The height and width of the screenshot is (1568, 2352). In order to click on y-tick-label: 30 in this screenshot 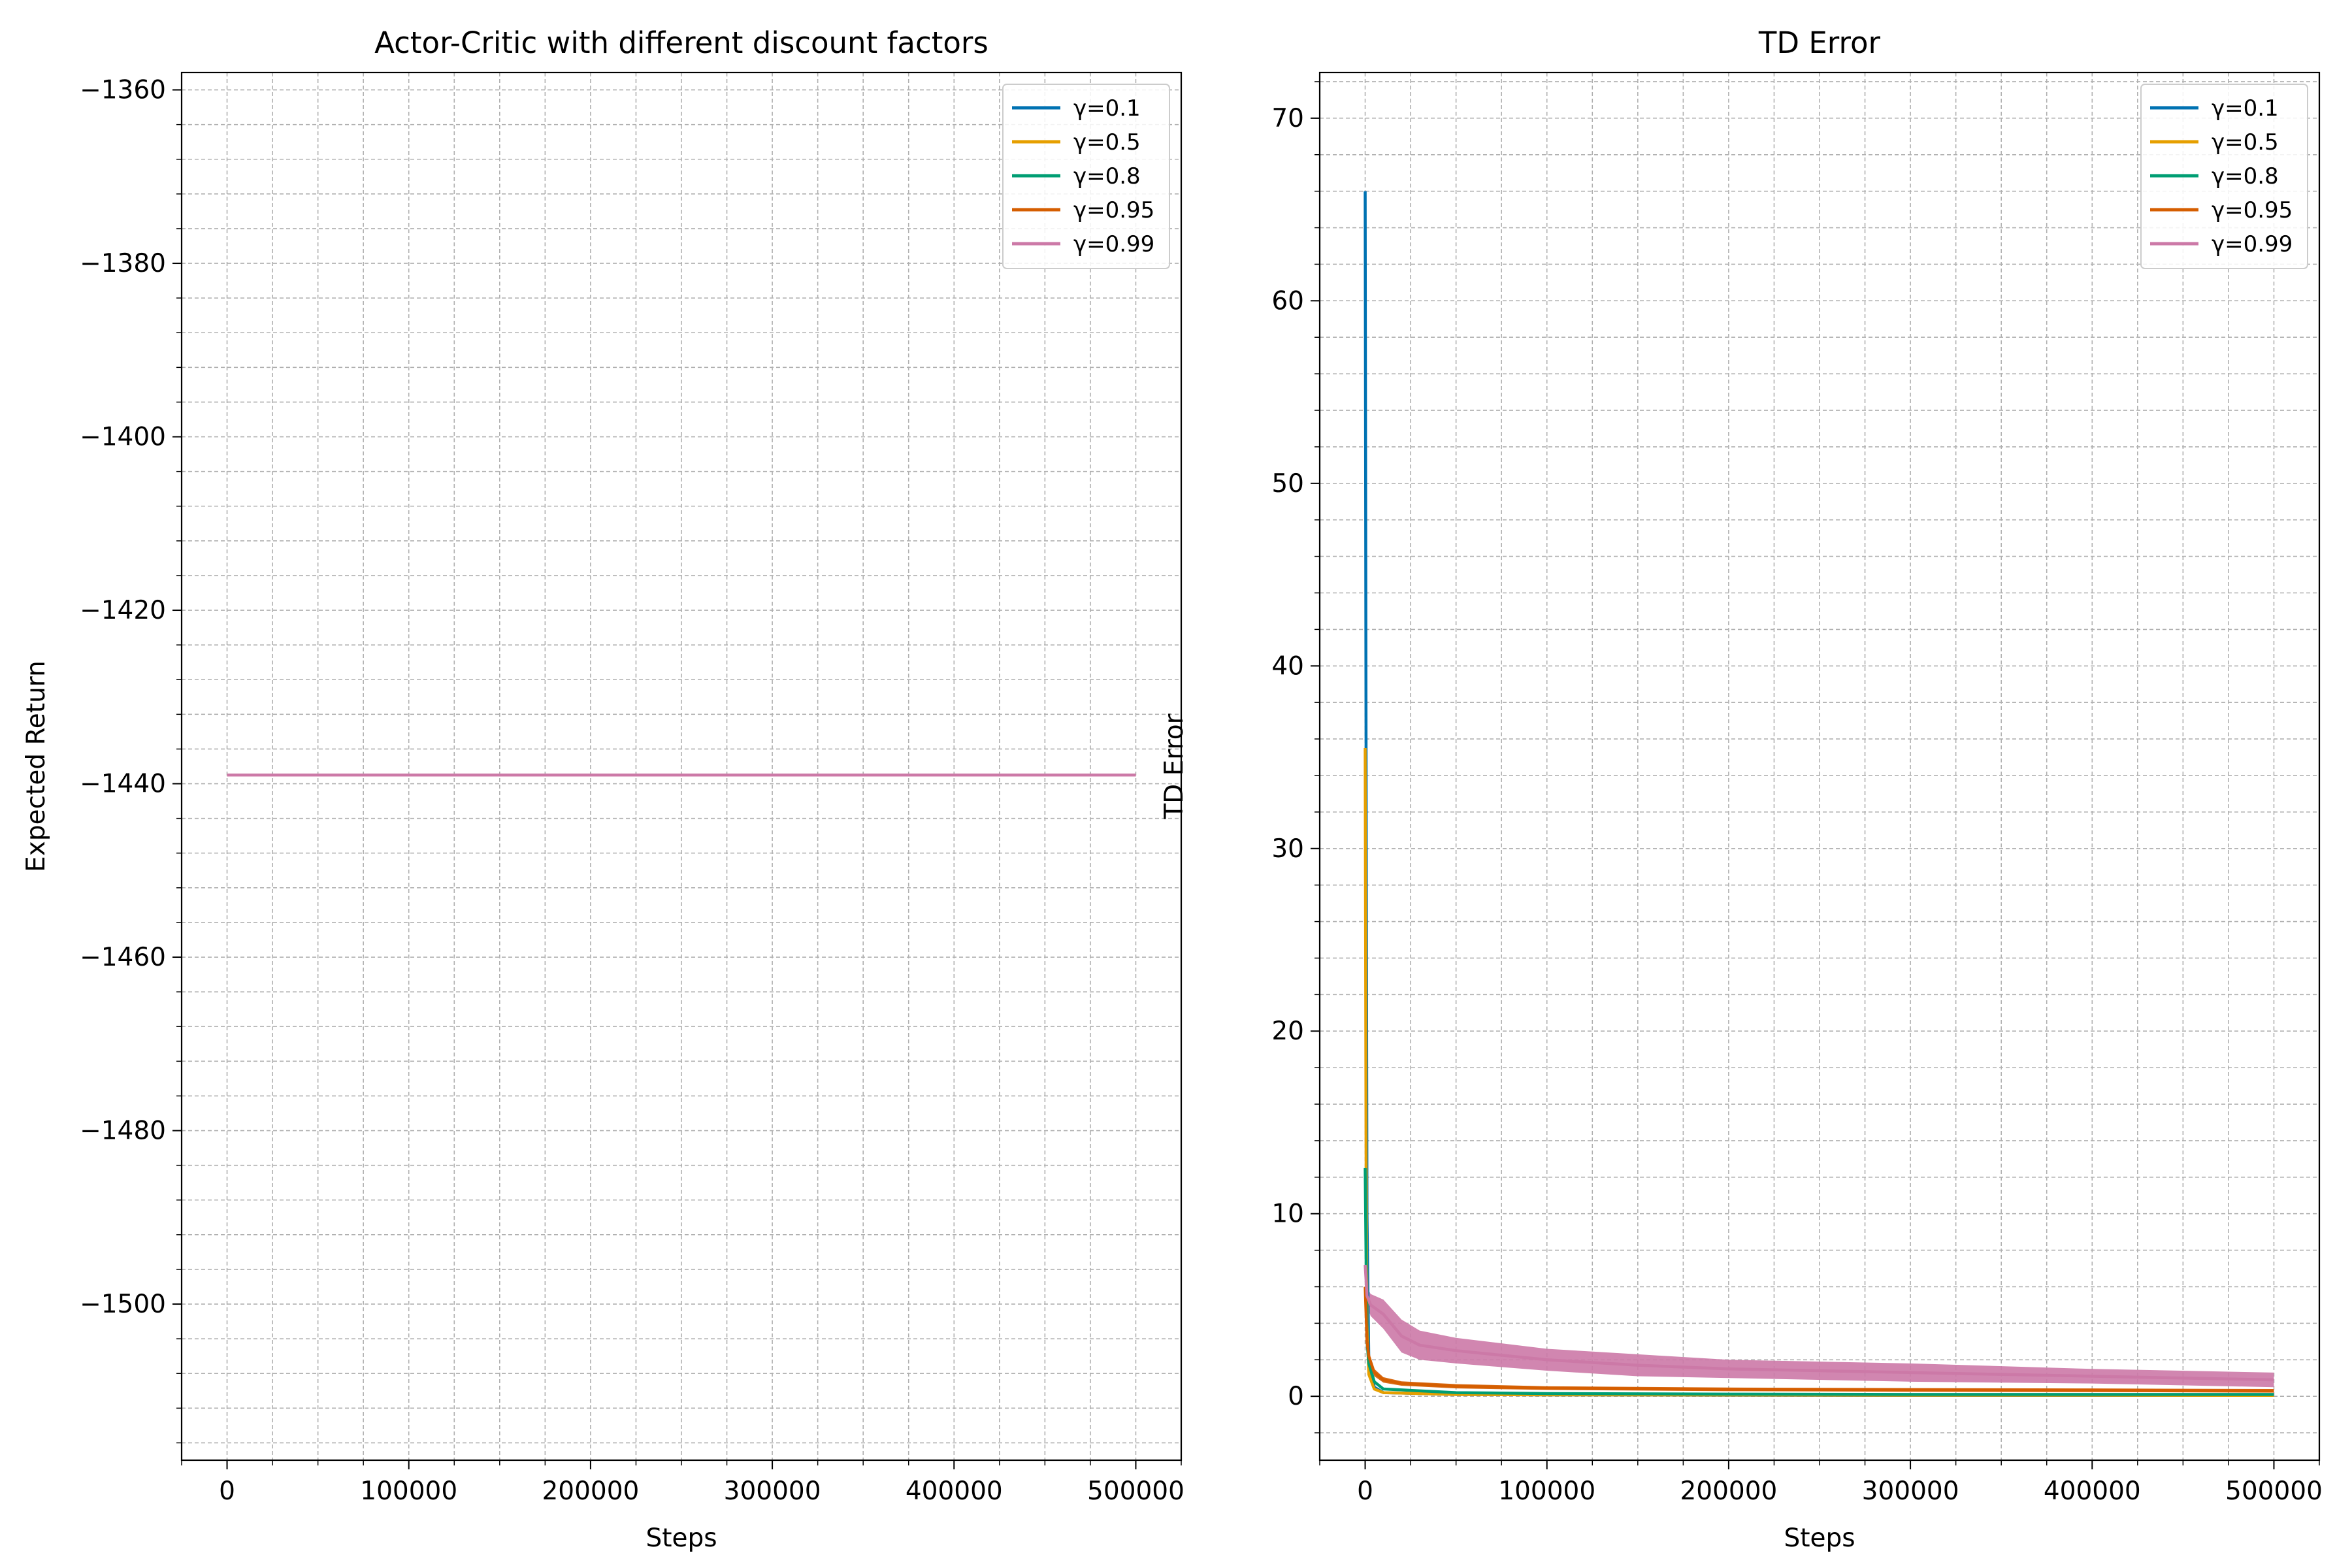, I will do `click(1287, 849)`.